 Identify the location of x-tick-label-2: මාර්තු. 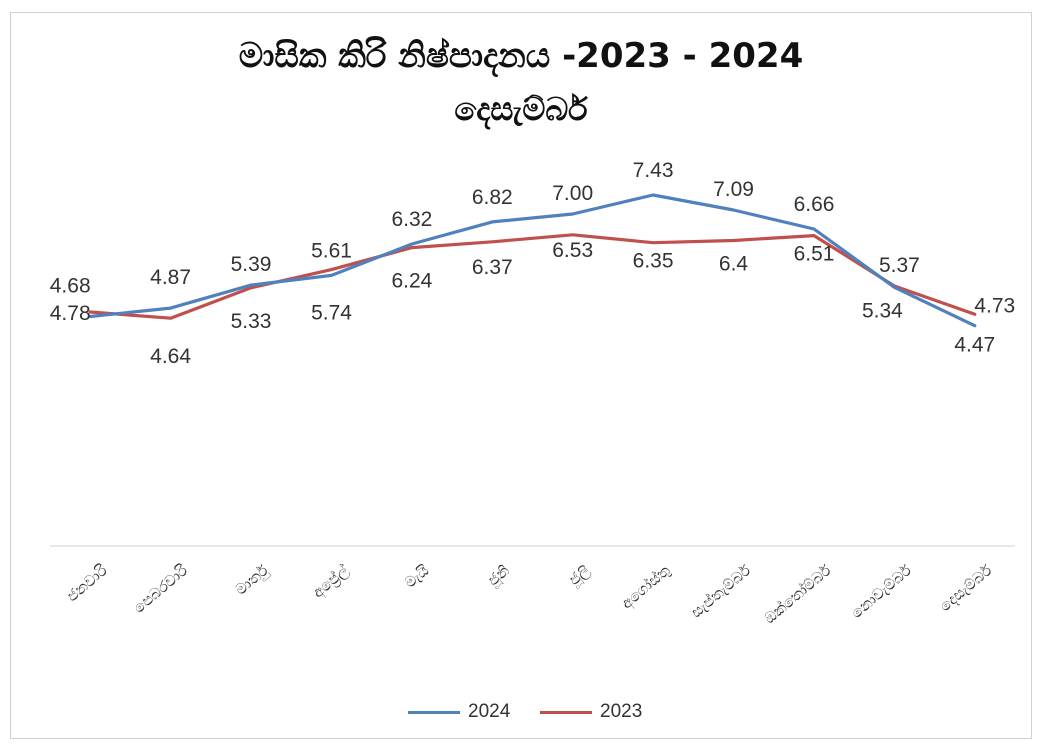
(252, 580).